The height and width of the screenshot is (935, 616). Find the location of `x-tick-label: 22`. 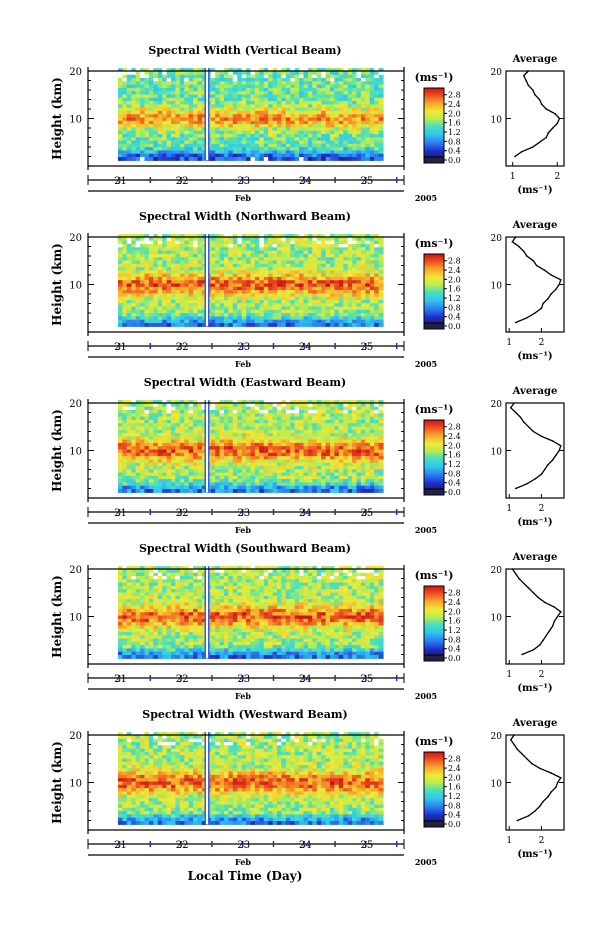

x-tick-label: 22 is located at coordinates (182, 181).